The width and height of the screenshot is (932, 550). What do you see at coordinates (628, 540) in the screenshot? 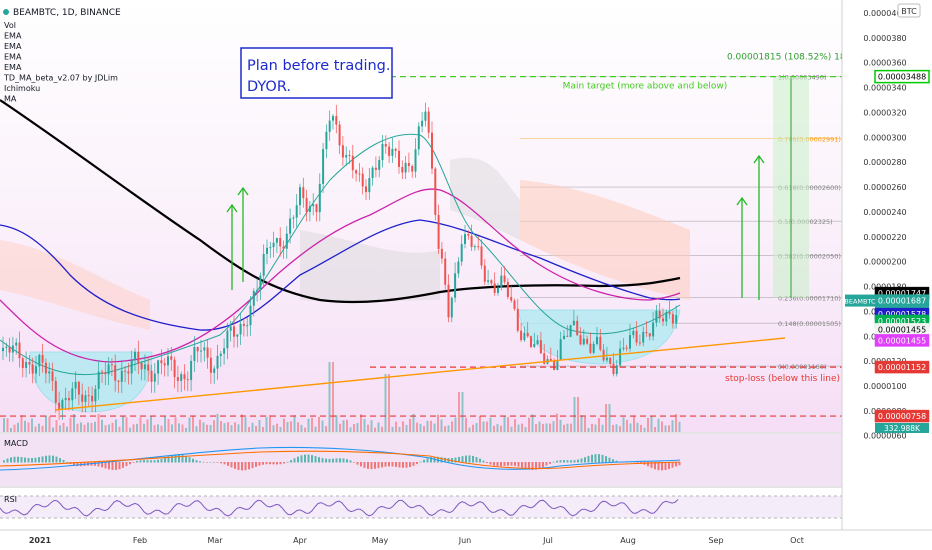
I see `time-label: Aug` at bounding box center [628, 540].